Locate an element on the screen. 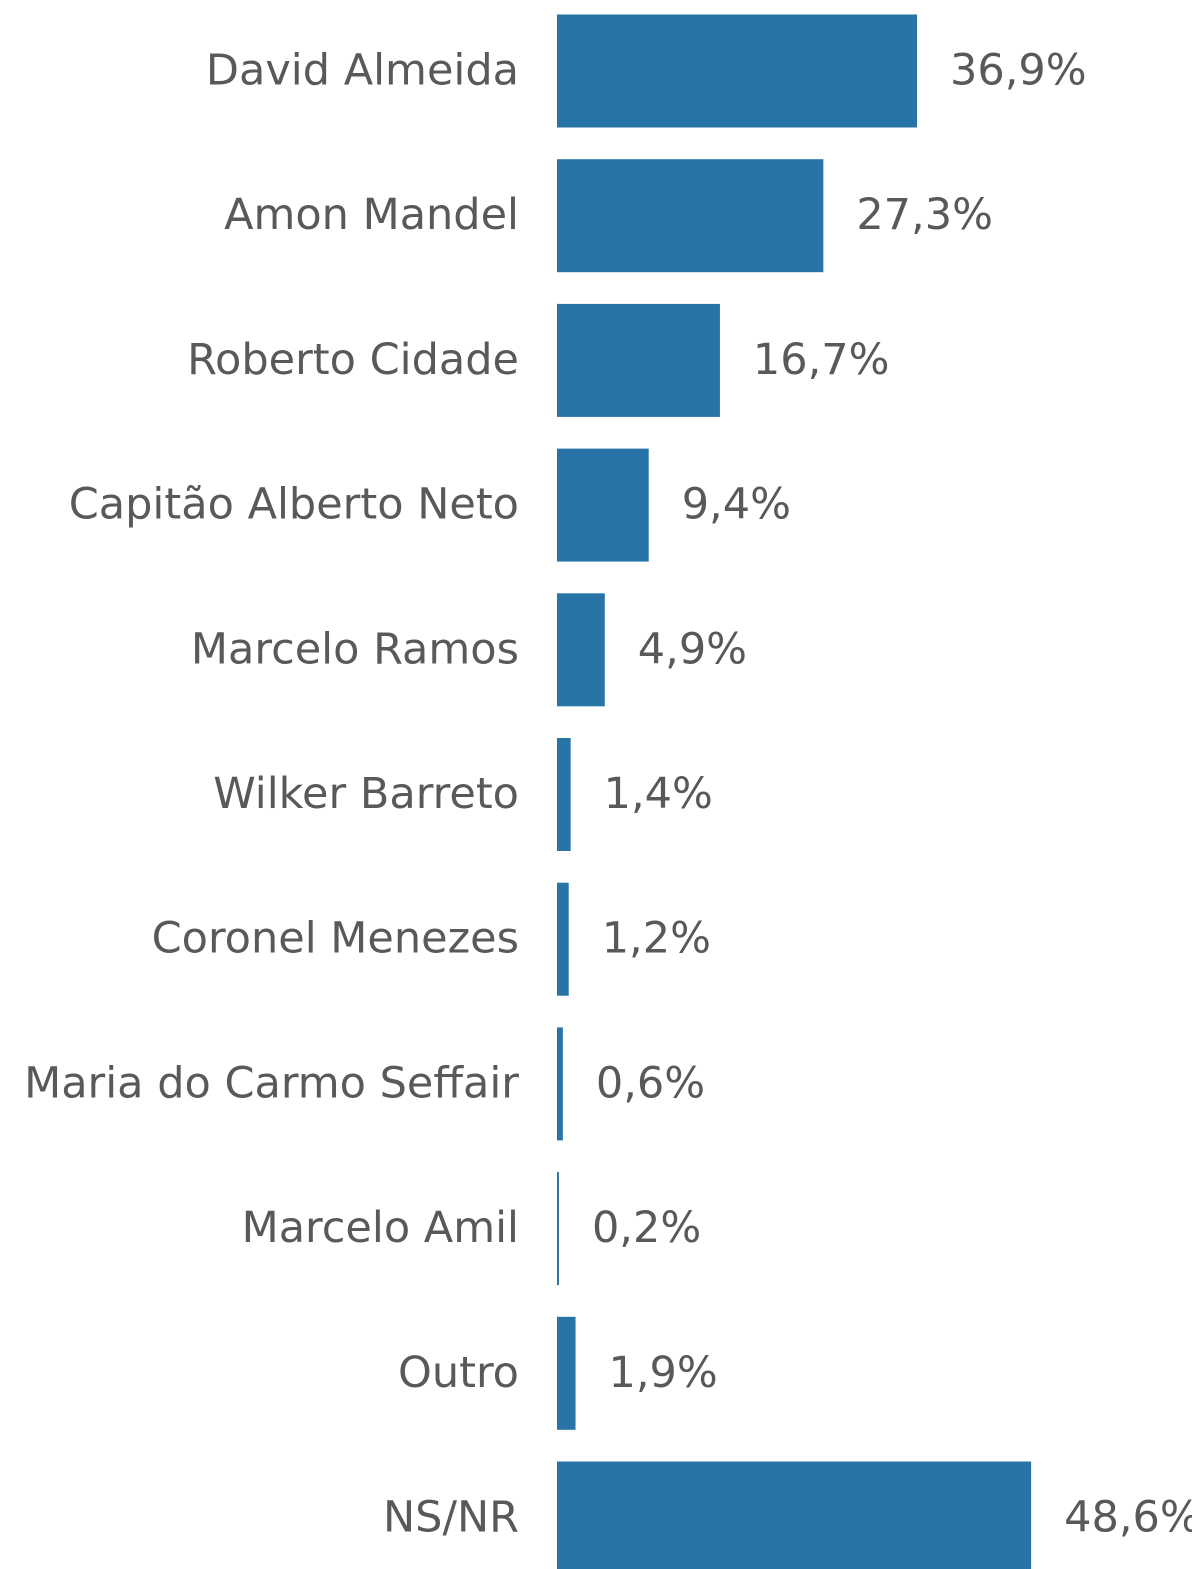 The image size is (1192, 1569). category-label: Outro is located at coordinates (458, 1373).